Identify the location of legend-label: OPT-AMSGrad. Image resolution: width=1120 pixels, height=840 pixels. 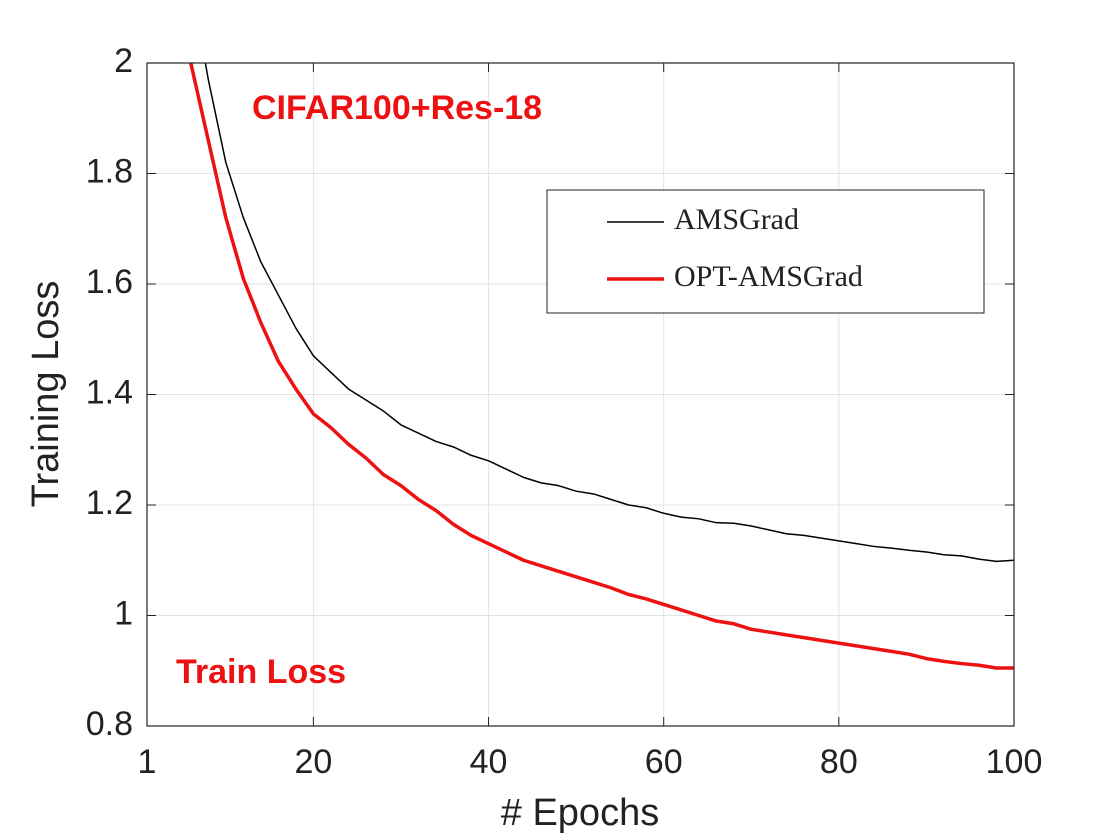
(768, 276).